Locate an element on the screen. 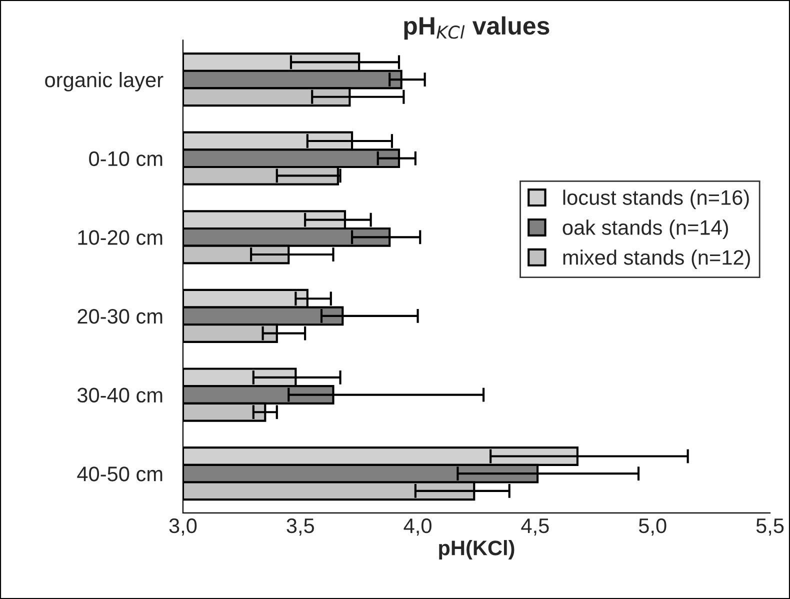 Image resolution: width=790 pixels, height=599 pixels. legend-label: locust stands (n=16) is located at coordinates (656, 200).